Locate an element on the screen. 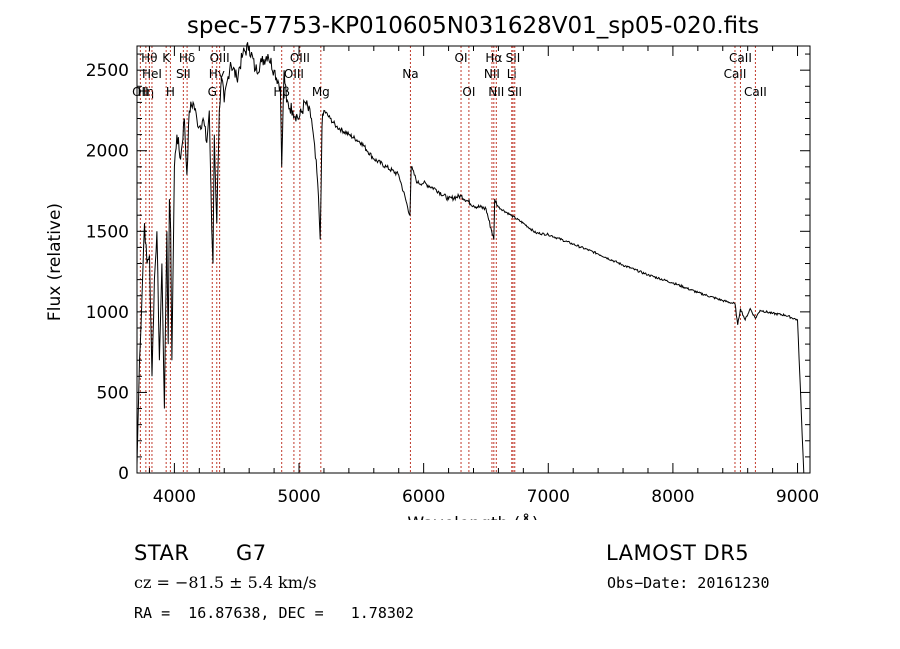  spectral-line-label: Hγ is located at coordinates (217, 74).